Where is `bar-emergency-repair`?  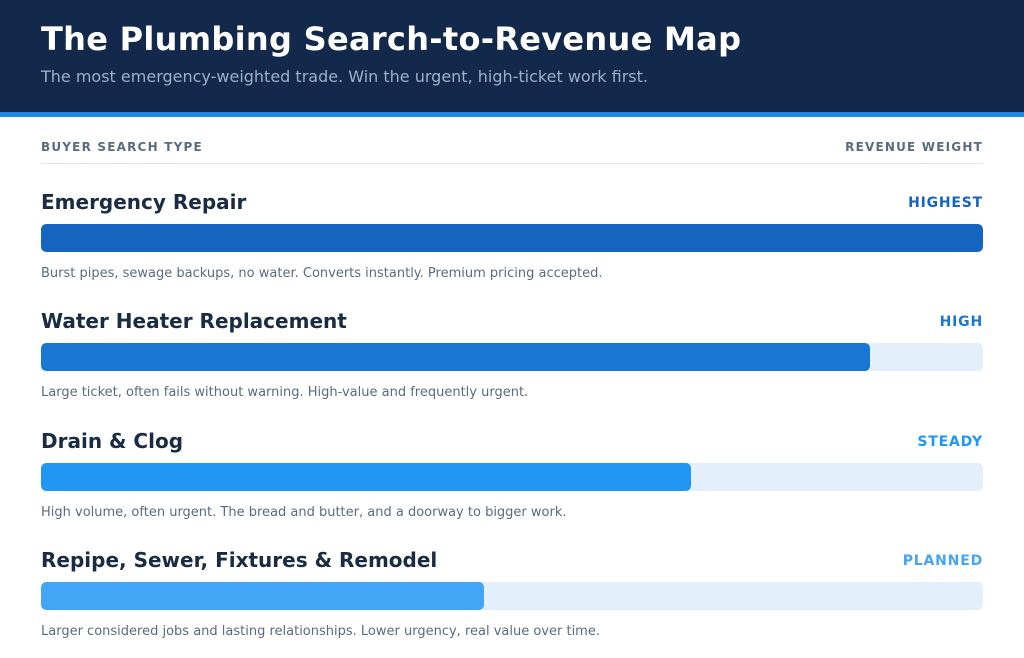 bar-emergency-repair is located at coordinates (512, 238).